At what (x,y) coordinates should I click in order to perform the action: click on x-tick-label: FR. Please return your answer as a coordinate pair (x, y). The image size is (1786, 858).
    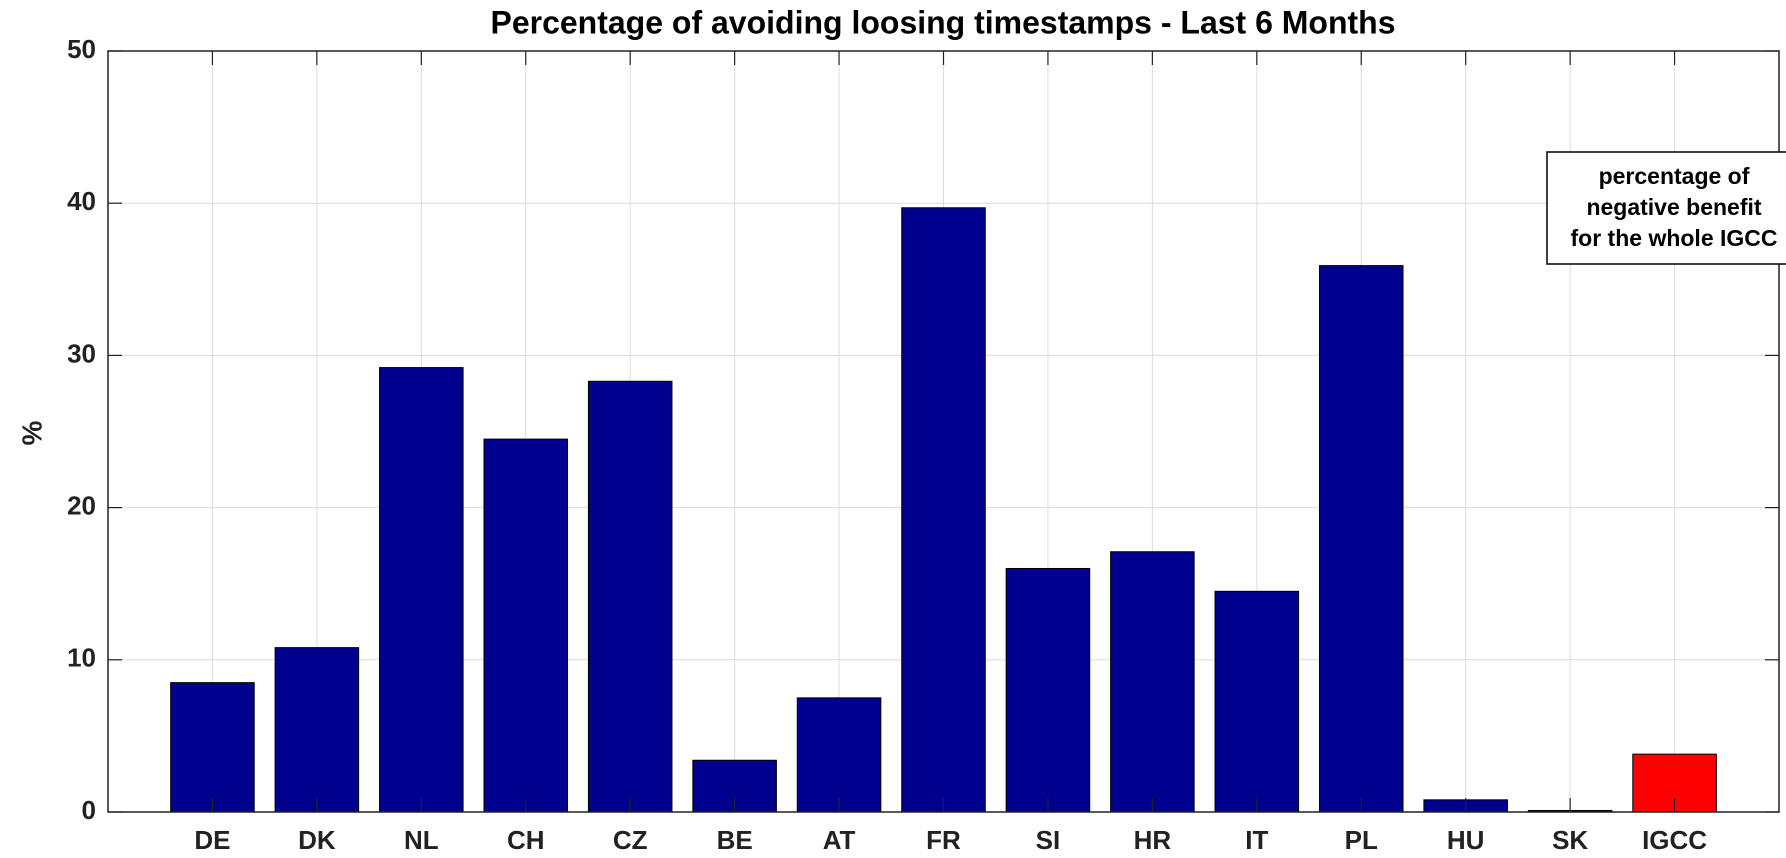
    Looking at the image, I should click on (943, 840).